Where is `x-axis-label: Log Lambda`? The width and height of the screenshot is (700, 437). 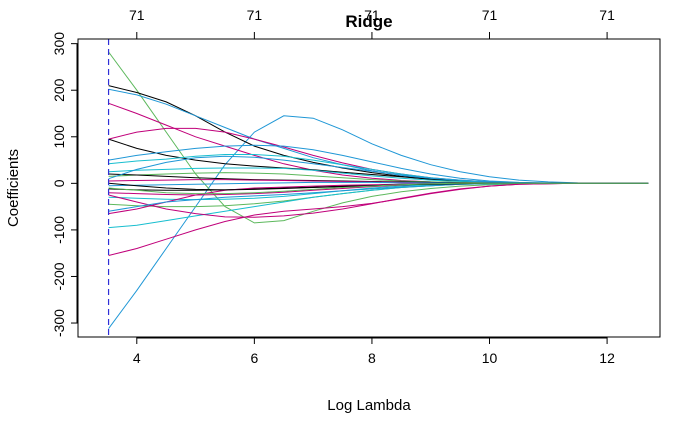
x-axis-label: Log Lambda is located at coordinates (369, 405).